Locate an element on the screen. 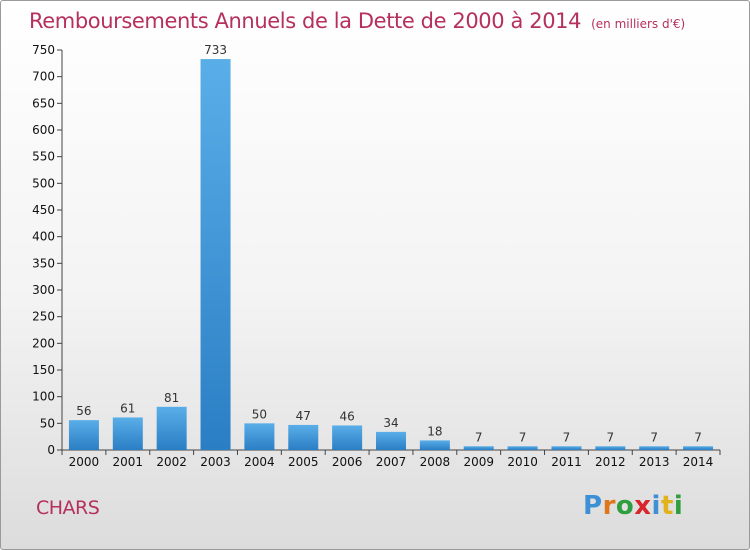 This screenshot has height=550, width=750. y-tick-label: 50 is located at coordinates (47, 423).